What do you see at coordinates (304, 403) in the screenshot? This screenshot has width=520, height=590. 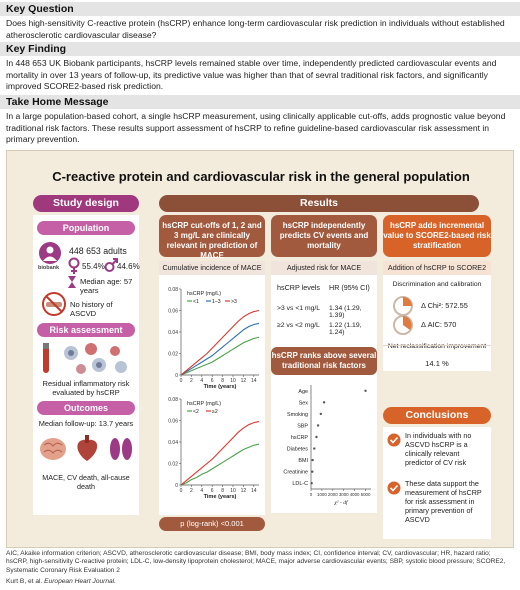 I see `category-label: Sex` at bounding box center [304, 403].